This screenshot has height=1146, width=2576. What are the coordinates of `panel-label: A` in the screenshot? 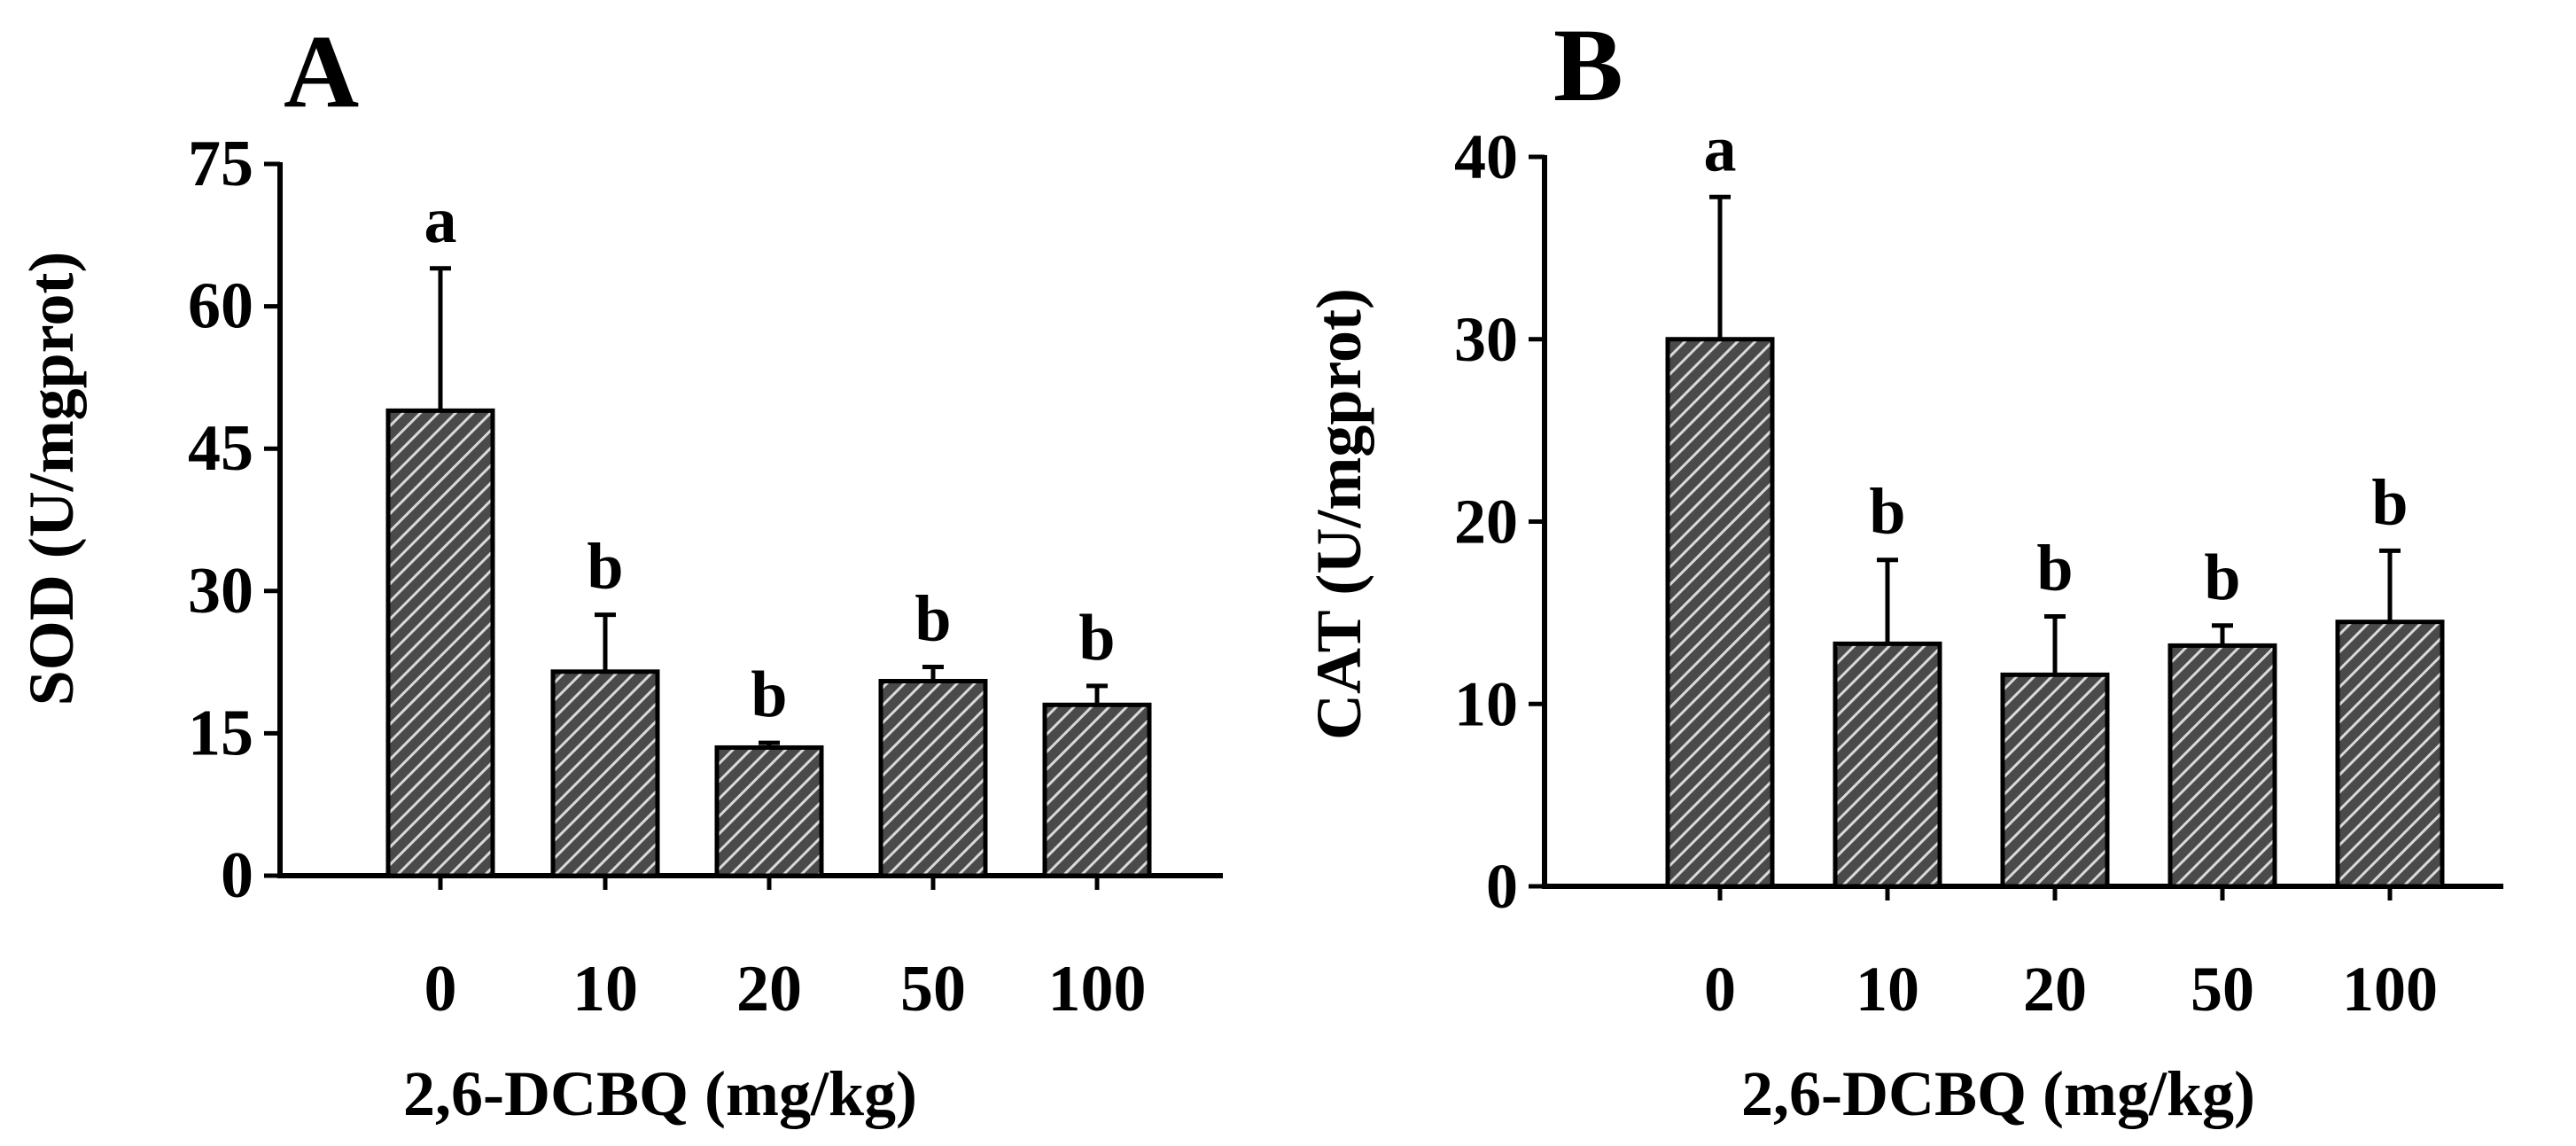 It's located at (322, 71).